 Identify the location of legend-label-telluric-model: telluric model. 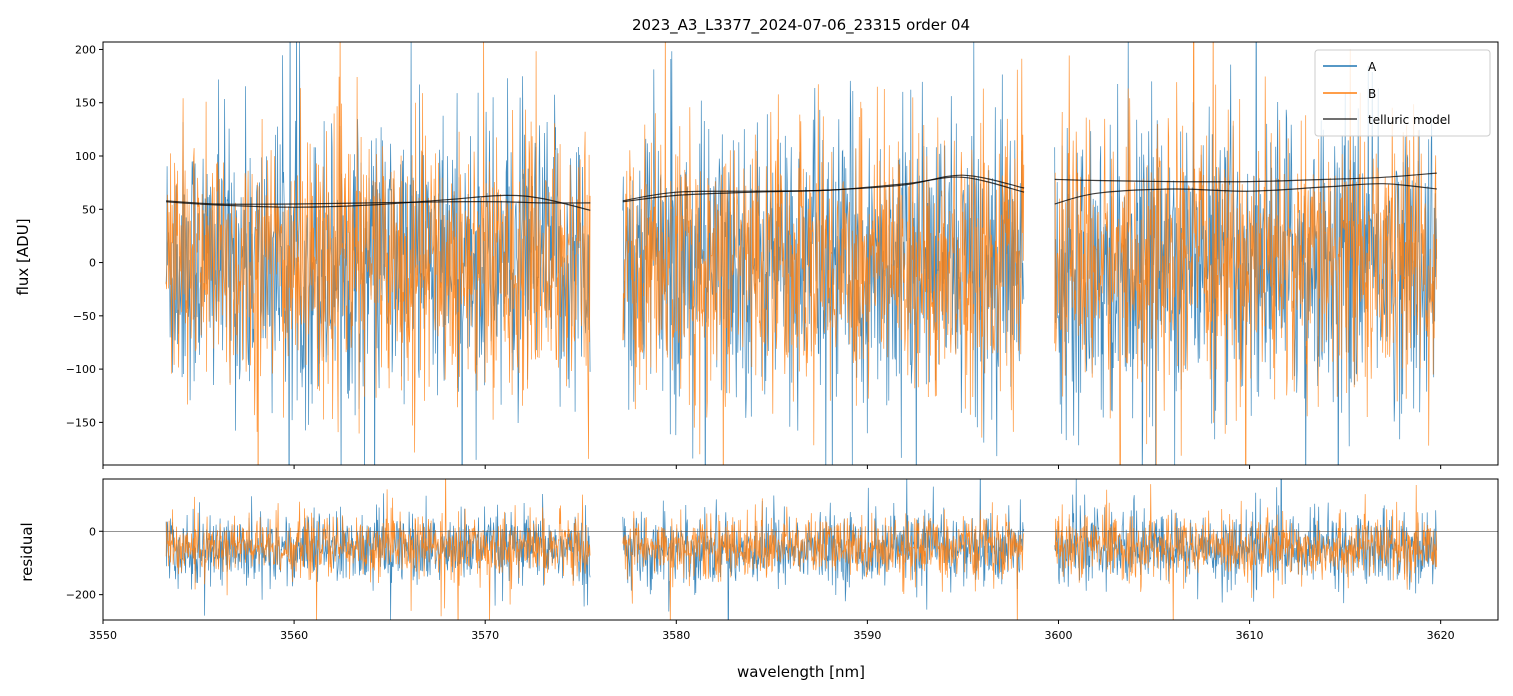
(1409, 120).